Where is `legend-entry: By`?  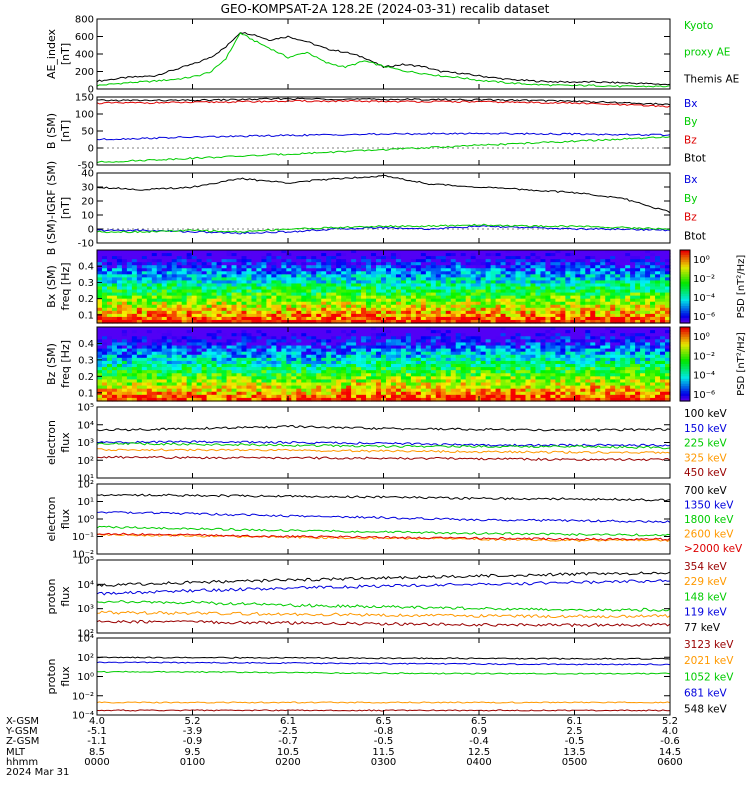 legend-entry: By is located at coordinates (690, 199).